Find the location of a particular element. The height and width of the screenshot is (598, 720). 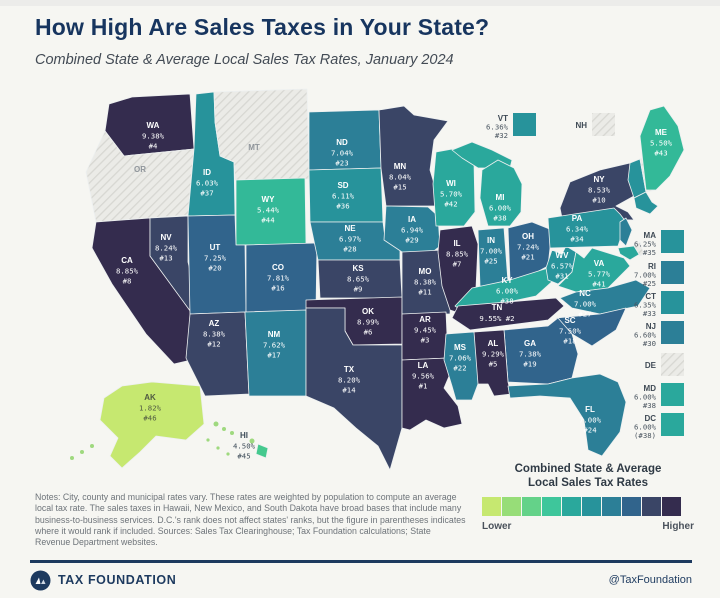

state-label: 6.60% is located at coordinates (645, 335).